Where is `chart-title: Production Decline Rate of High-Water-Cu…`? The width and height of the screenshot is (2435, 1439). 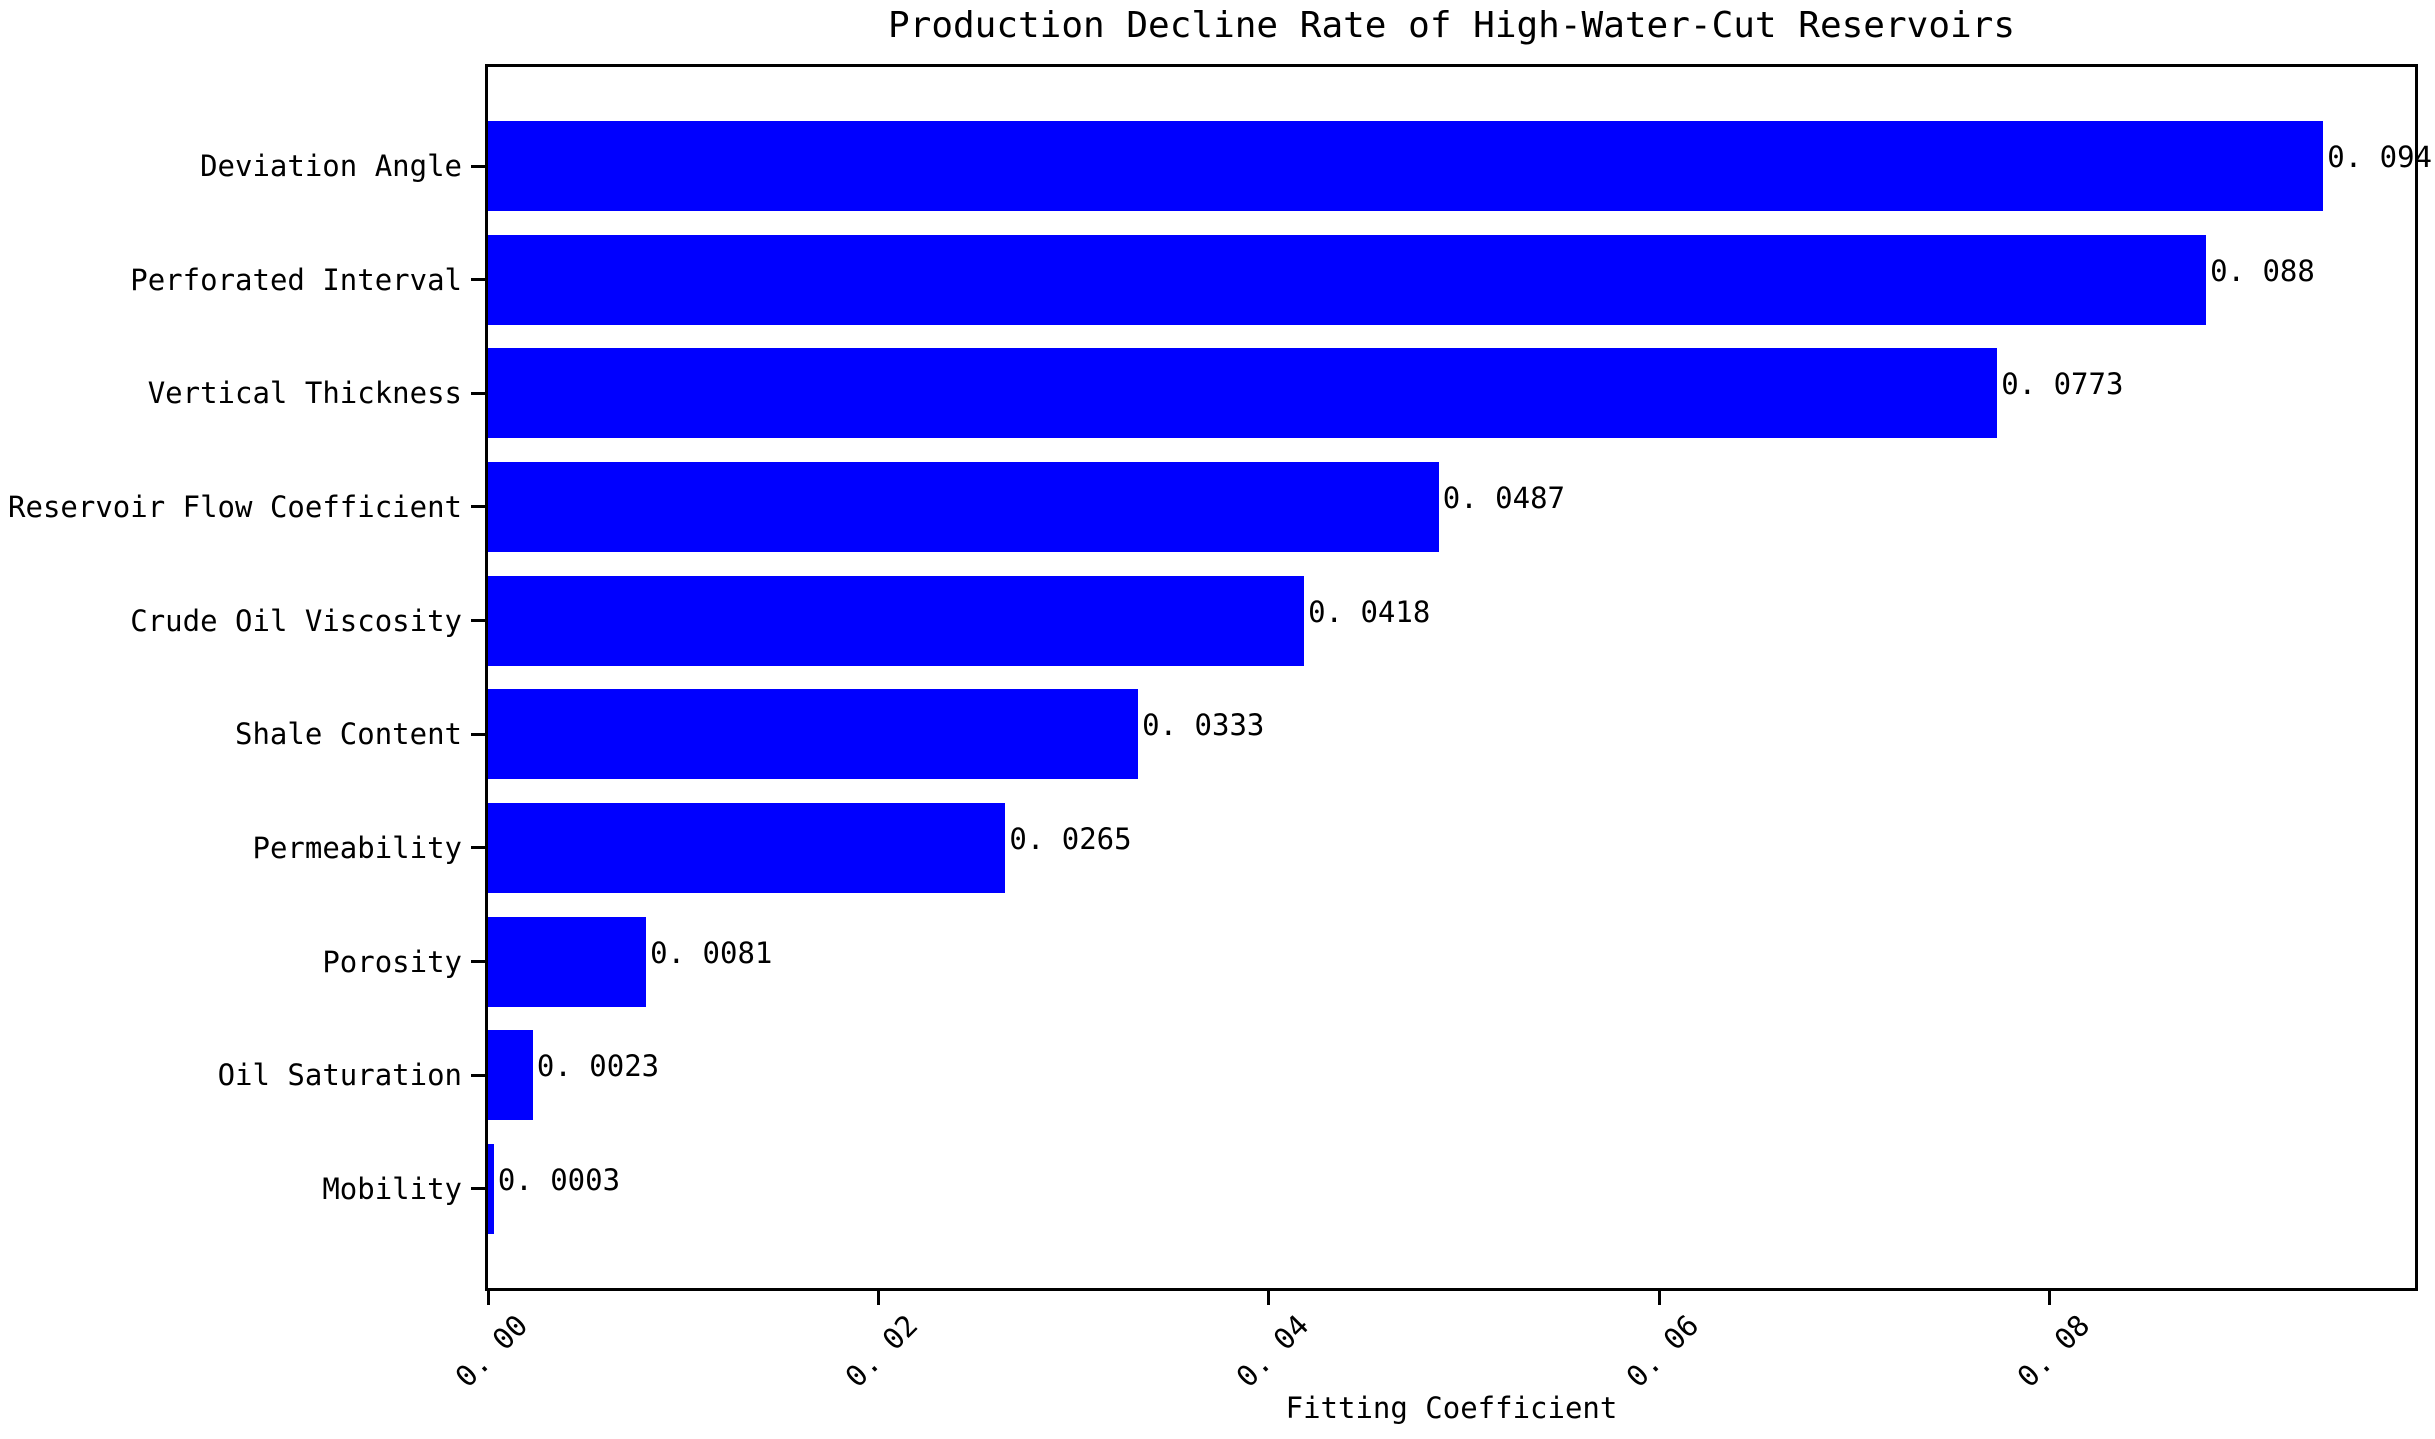
chart-title: Production Decline Rate of High-Water-Cu… is located at coordinates (1451, 25).